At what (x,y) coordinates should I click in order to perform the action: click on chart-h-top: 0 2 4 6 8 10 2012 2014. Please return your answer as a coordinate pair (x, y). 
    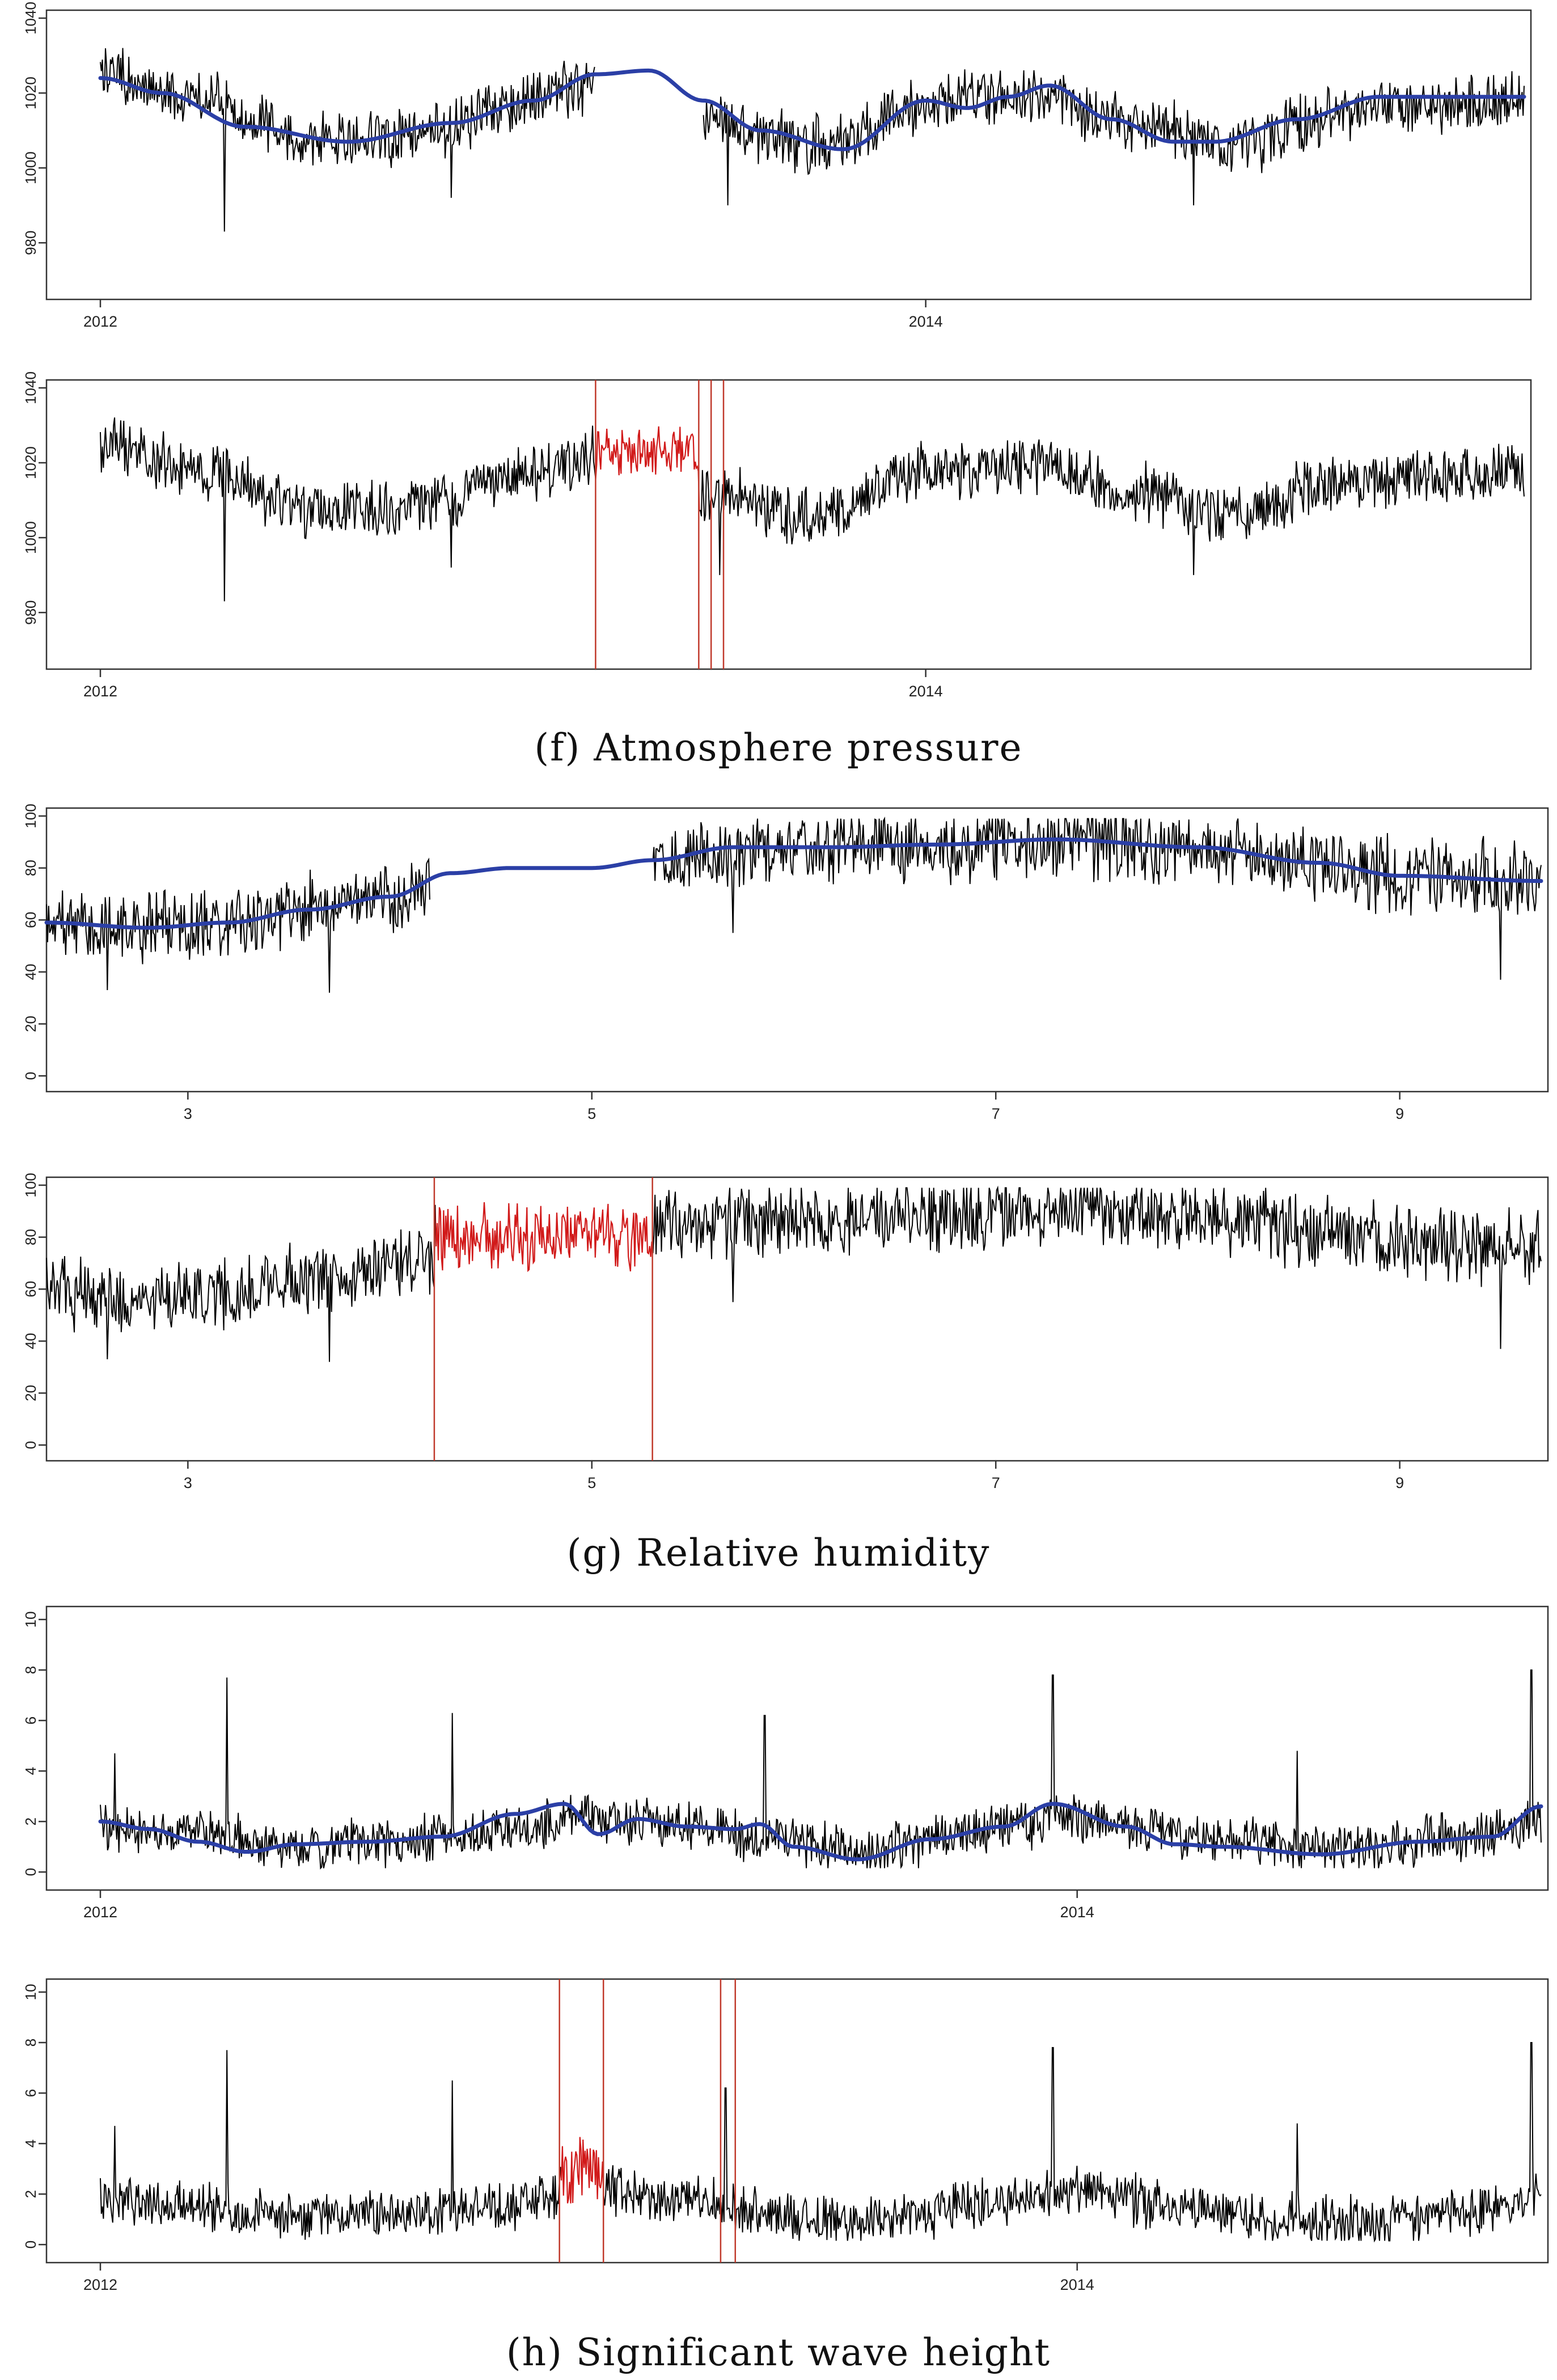
    Looking at the image, I should click on (785, 1763).